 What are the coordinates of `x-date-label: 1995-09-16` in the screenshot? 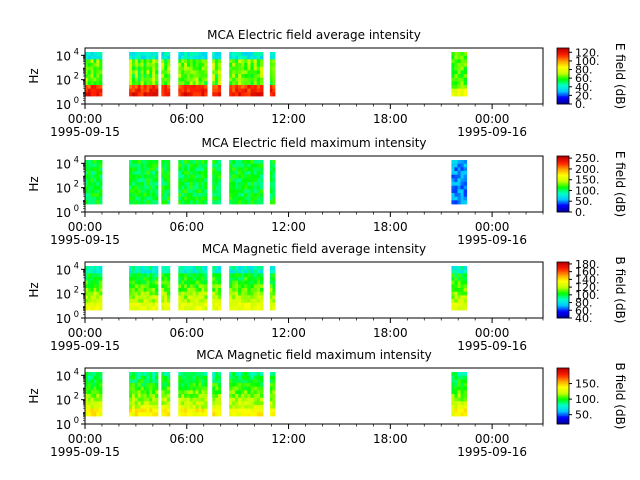 It's located at (492, 346).